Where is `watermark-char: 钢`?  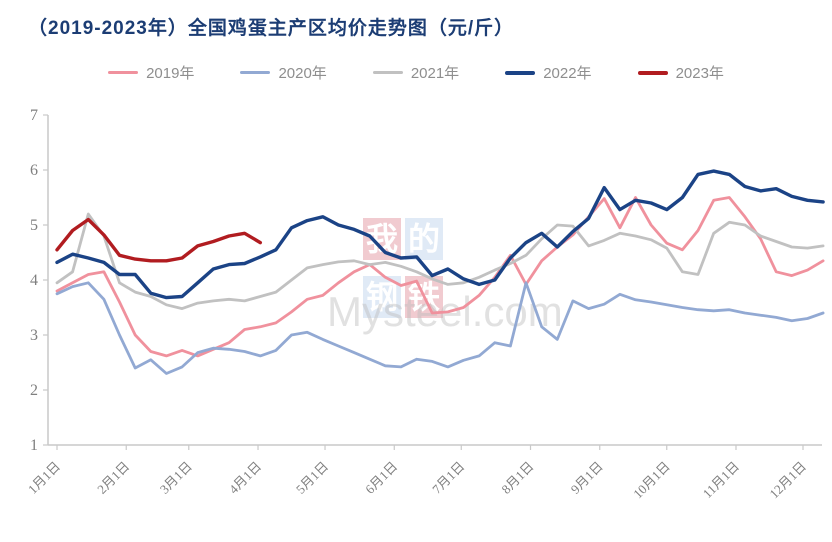 watermark-char: 钢 is located at coordinates (382, 297).